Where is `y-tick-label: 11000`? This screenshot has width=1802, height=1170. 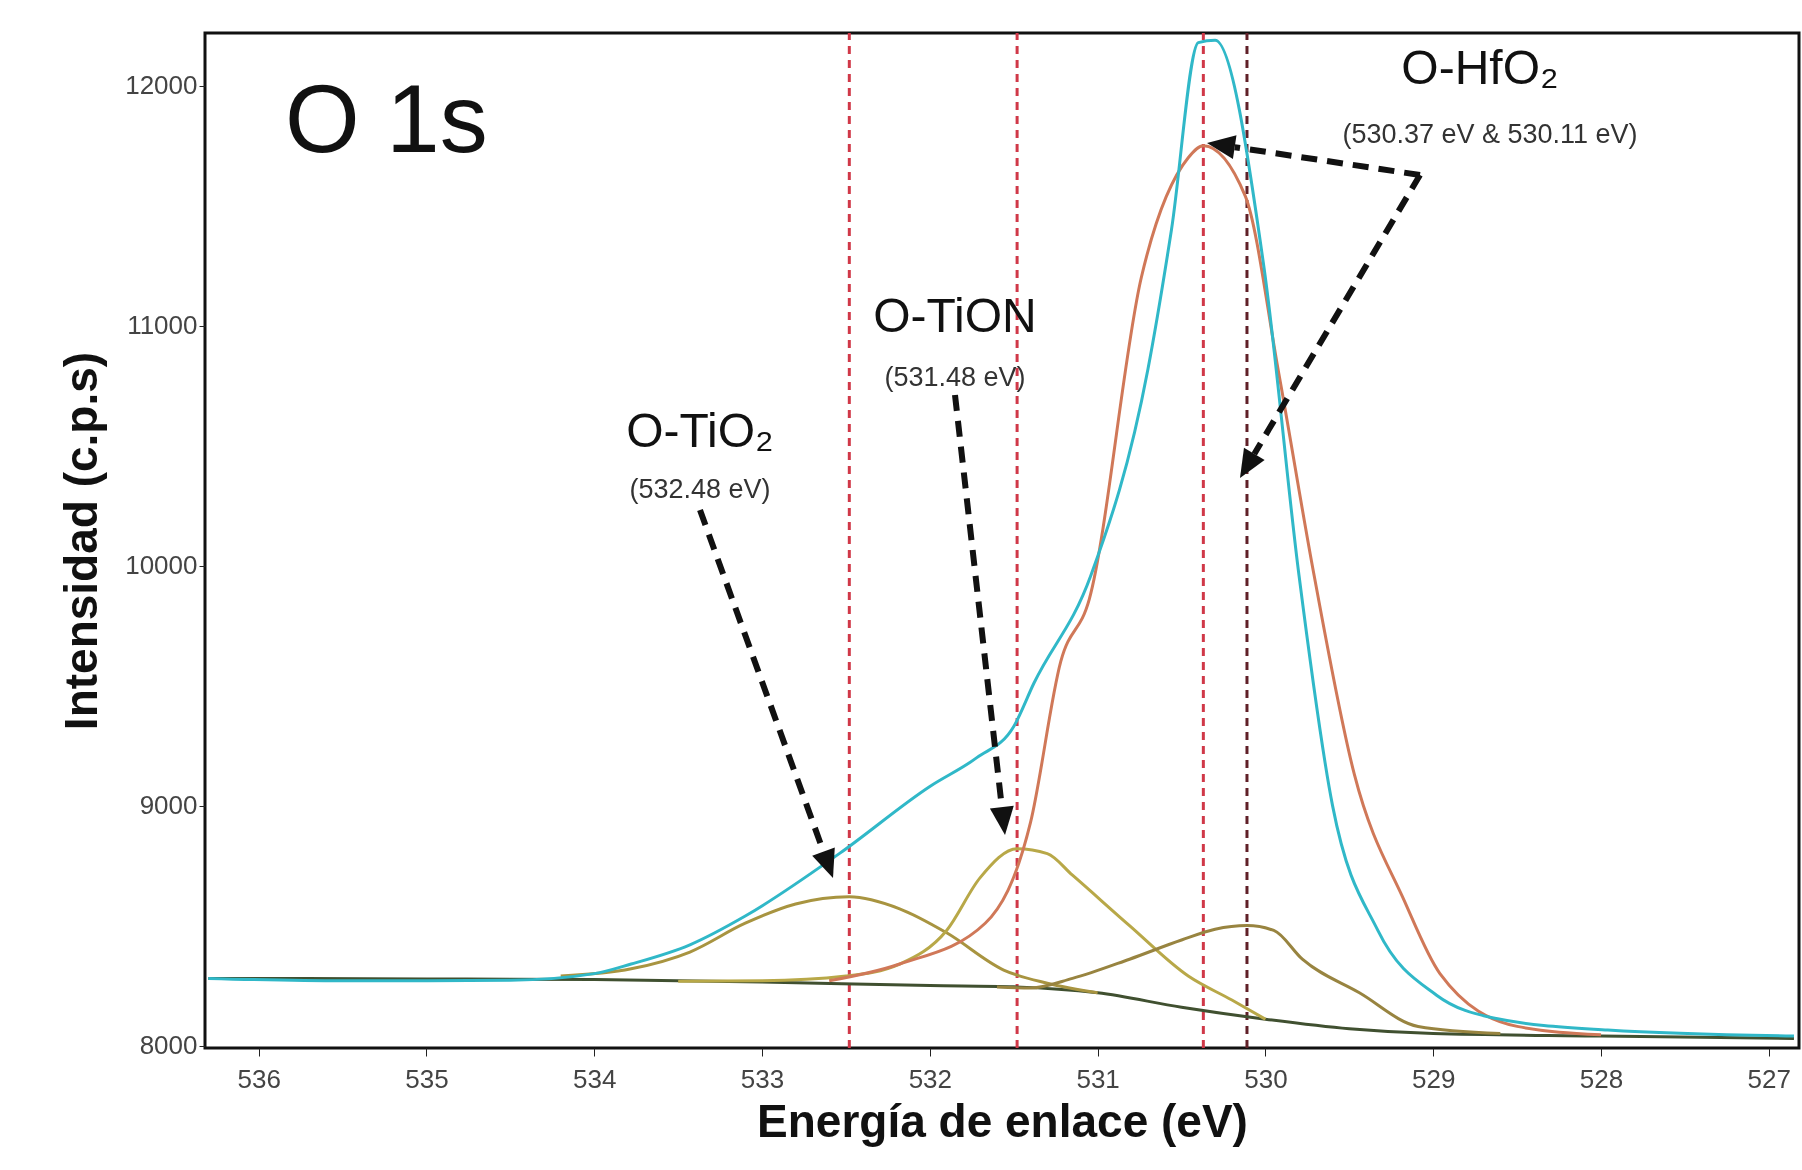
y-tick-label: 11000 is located at coordinates (162, 325).